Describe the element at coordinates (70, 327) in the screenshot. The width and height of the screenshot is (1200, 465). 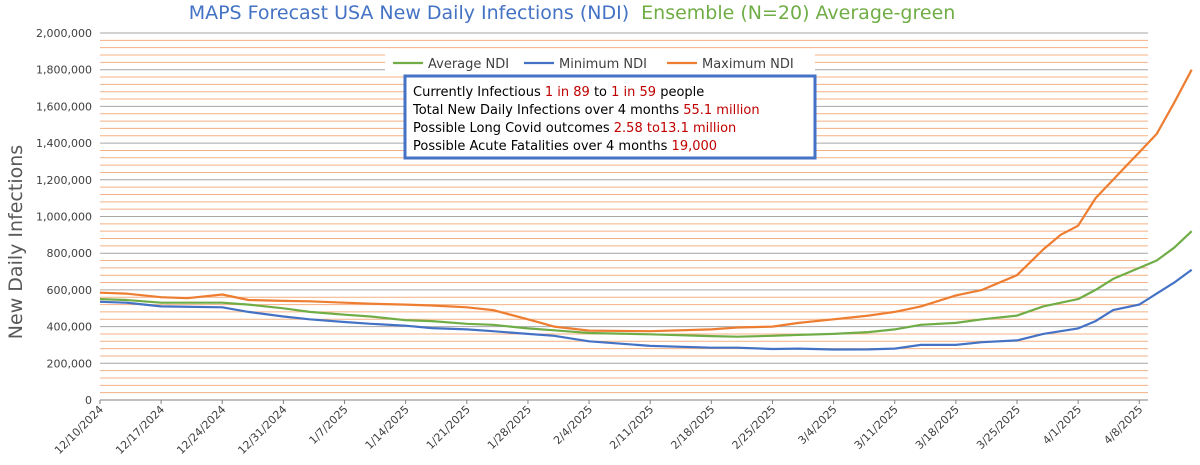
I see `y-tick-label: 400,000` at that location.